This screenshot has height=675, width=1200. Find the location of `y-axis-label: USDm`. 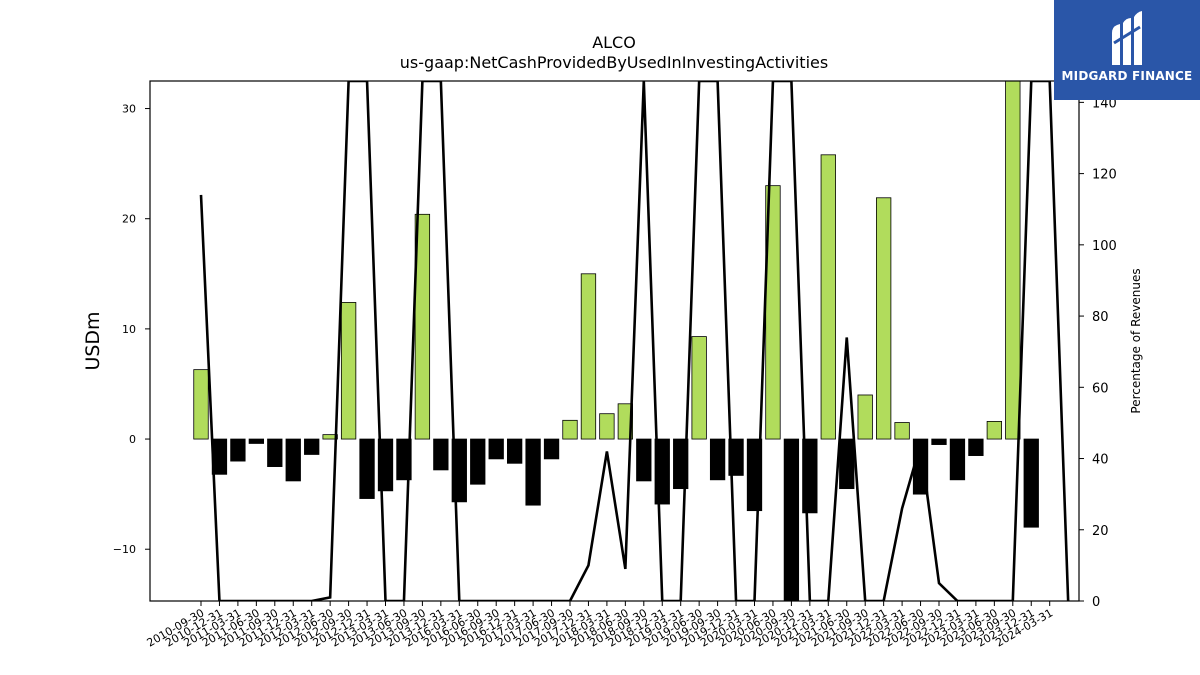

y-axis-label: USDm is located at coordinates (93, 340).